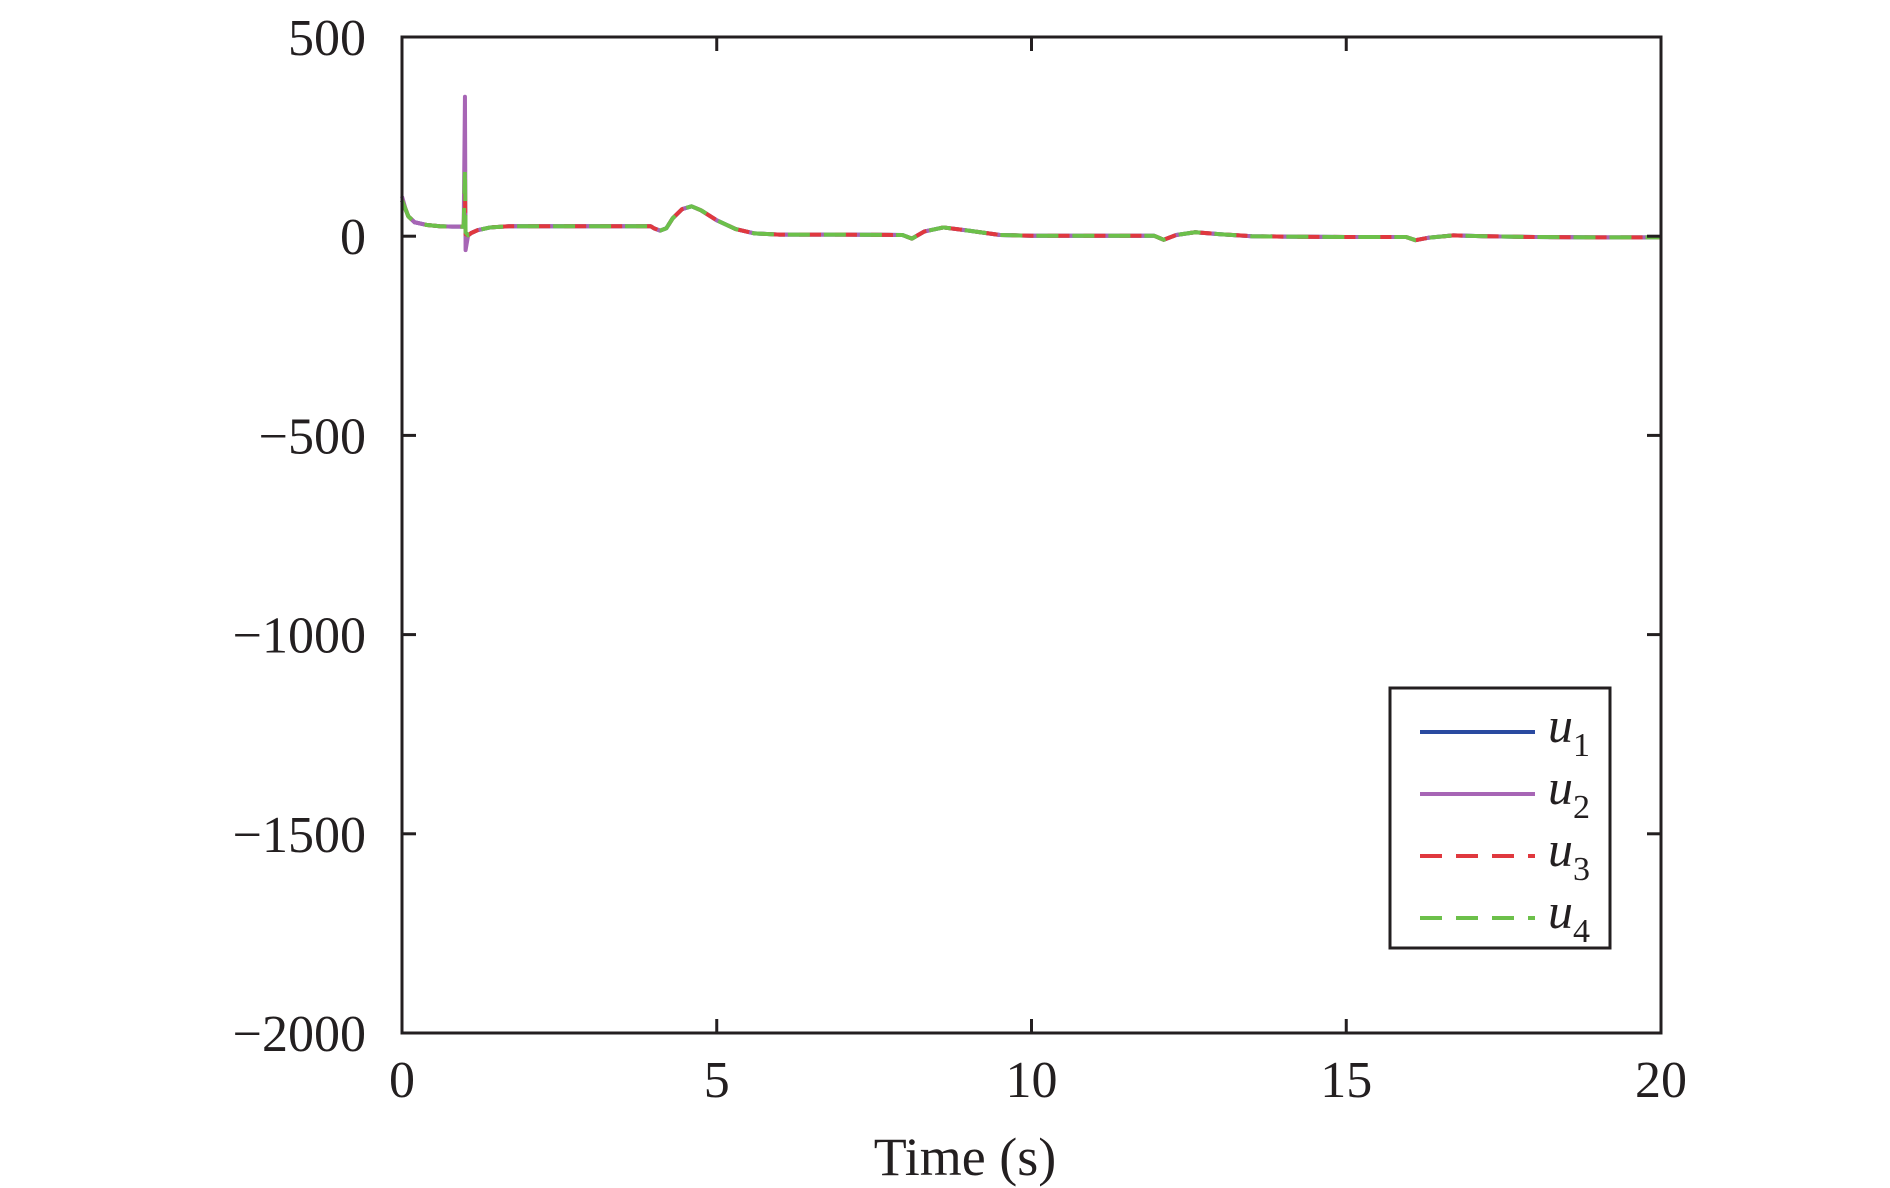 This screenshot has height=1188, width=1890. Describe the element at coordinates (299, 1034) in the screenshot. I see `y-tick-label: −2000` at that location.